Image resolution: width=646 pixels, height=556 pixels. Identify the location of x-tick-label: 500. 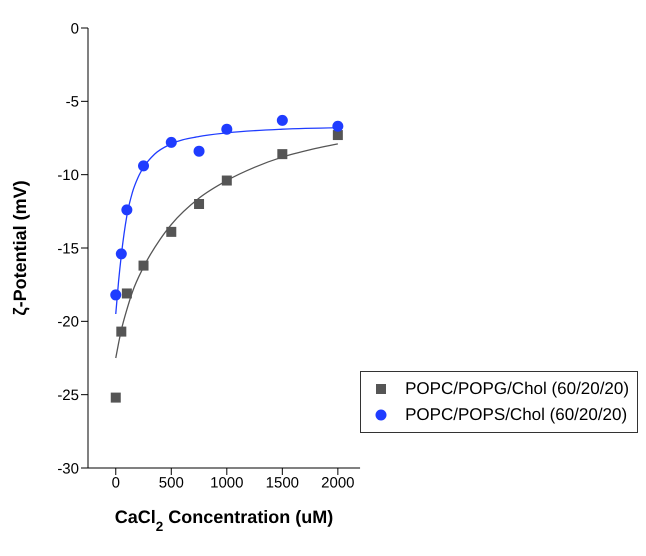
(171, 483).